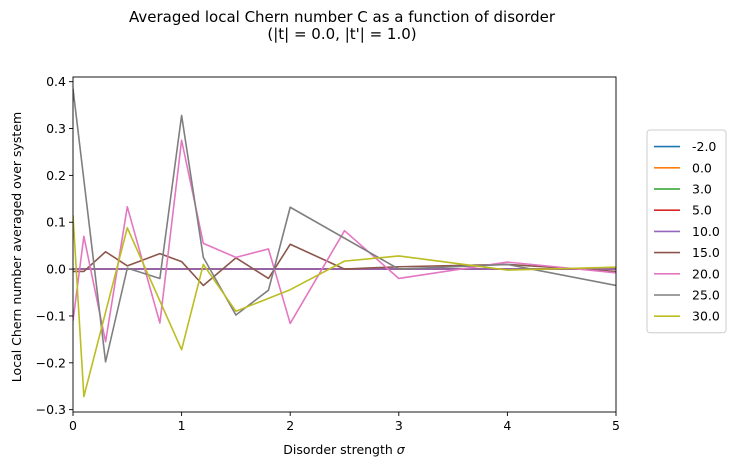 This screenshot has width=732, height=469. I want to click on legend-label: 0.0, so click(702, 167).